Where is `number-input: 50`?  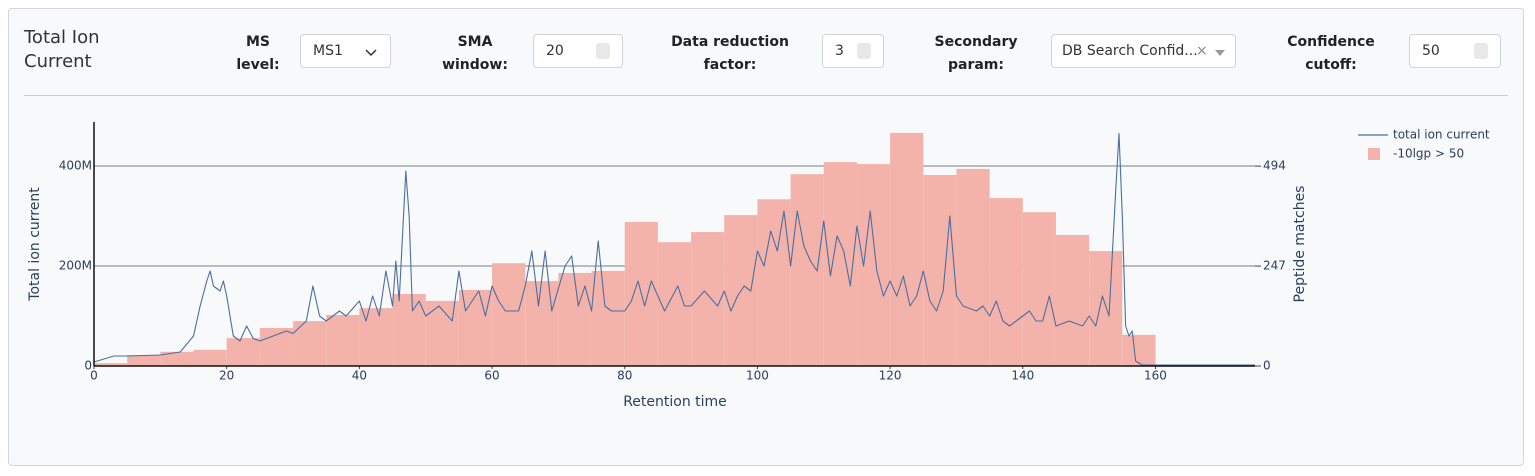 number-input: 50 is located at coordinates (1455, 51).